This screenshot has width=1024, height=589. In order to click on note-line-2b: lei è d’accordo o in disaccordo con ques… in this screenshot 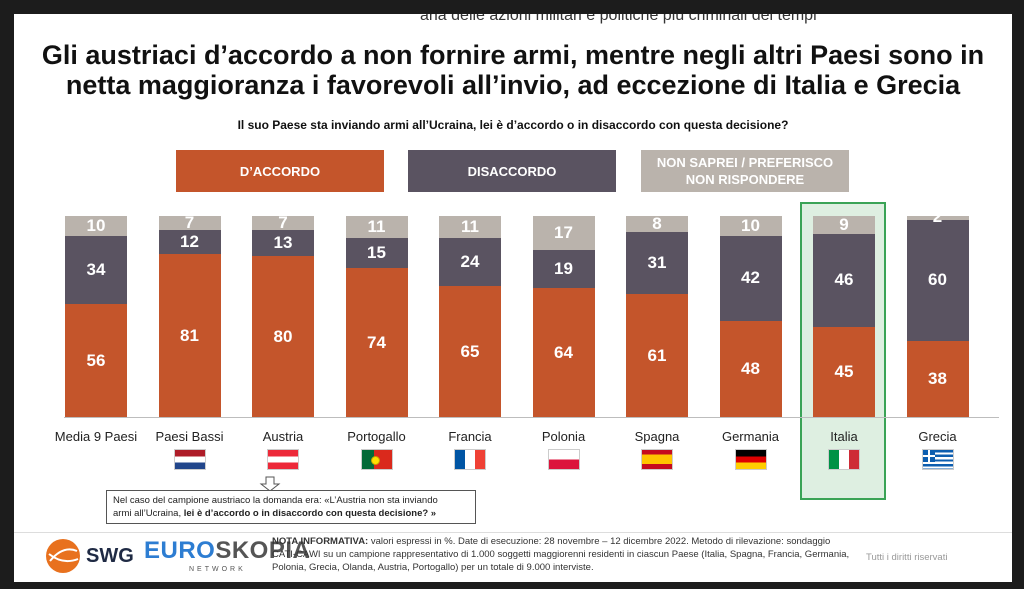, I will do `click(310, 513)`.